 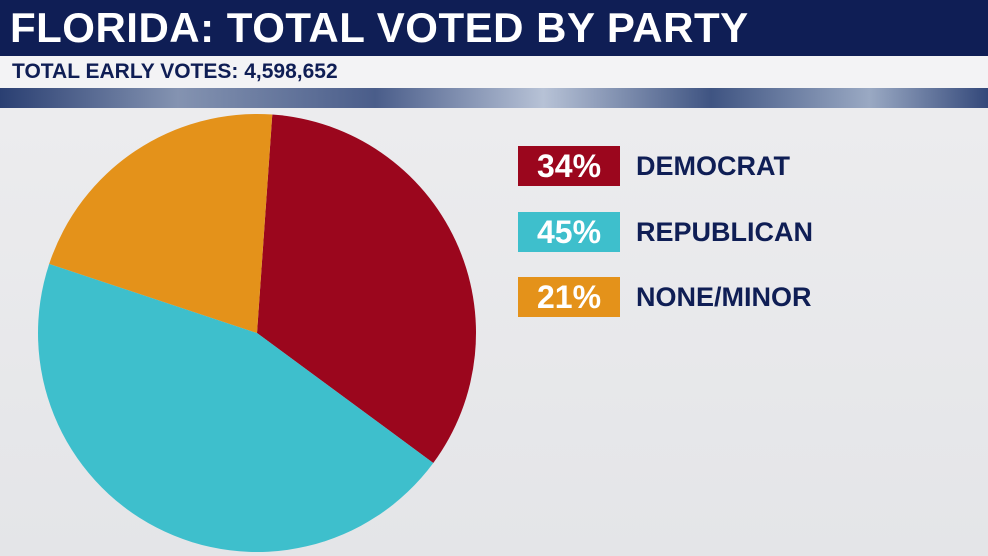 I want to click on legend-swatch-democrat: 34%, so click(x=569, y=166).